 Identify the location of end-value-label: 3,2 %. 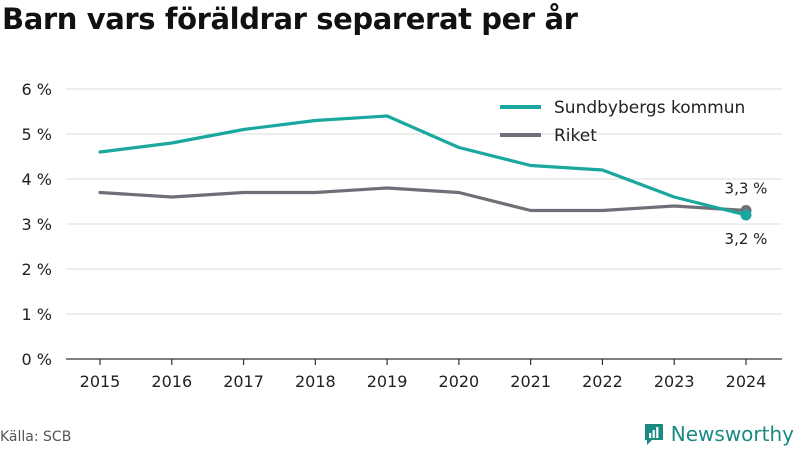
(746, 239).